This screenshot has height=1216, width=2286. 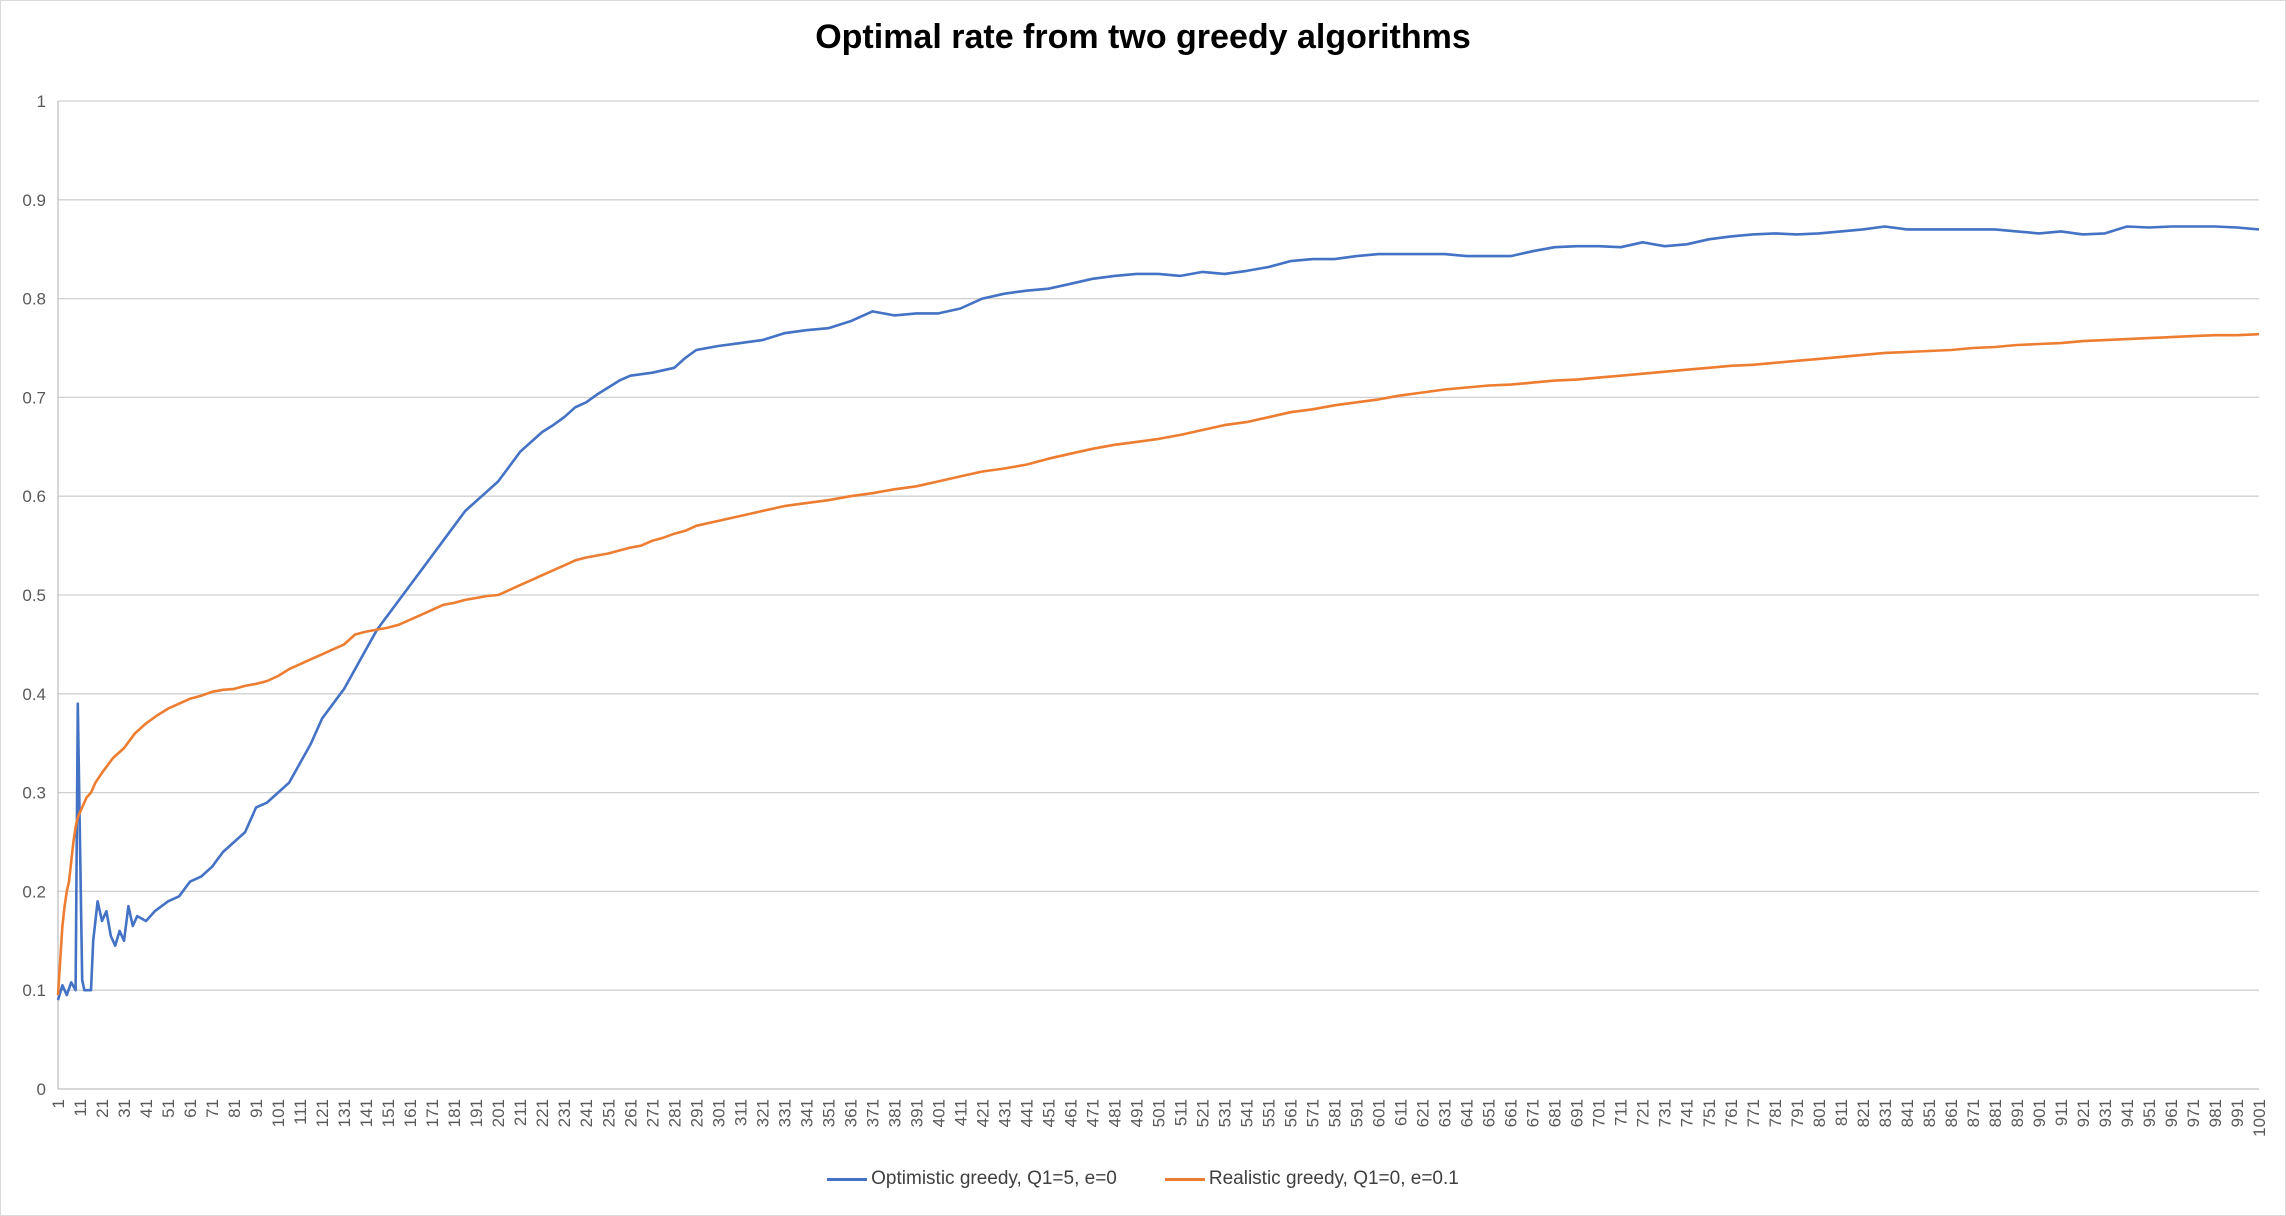 What do you see at coordinates (960, 1112) in the screenshot?
I see `x-tick-label: 411` at bounding box center [960, 1112].